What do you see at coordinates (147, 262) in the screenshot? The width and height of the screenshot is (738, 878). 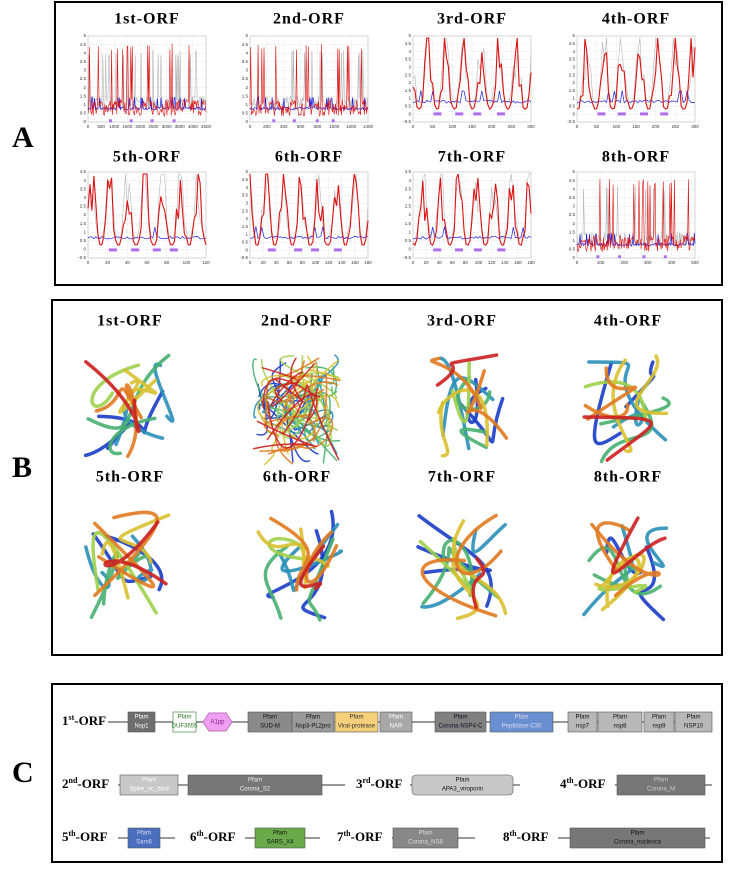 I see `x-tick-label: 60` at bounding box center [147, 262].